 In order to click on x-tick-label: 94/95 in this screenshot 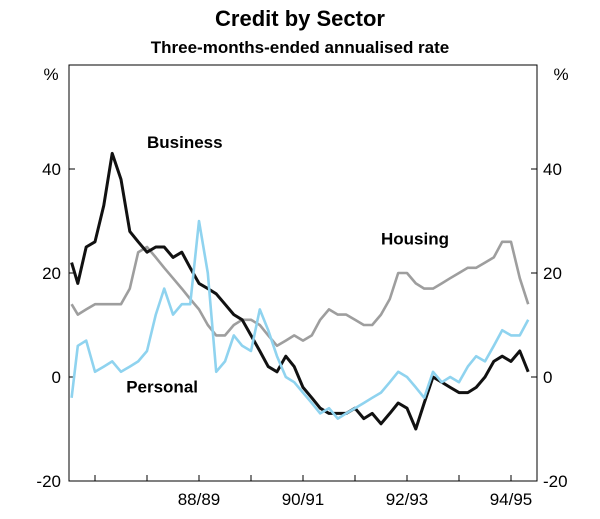, I will do `click(511, 499)`.